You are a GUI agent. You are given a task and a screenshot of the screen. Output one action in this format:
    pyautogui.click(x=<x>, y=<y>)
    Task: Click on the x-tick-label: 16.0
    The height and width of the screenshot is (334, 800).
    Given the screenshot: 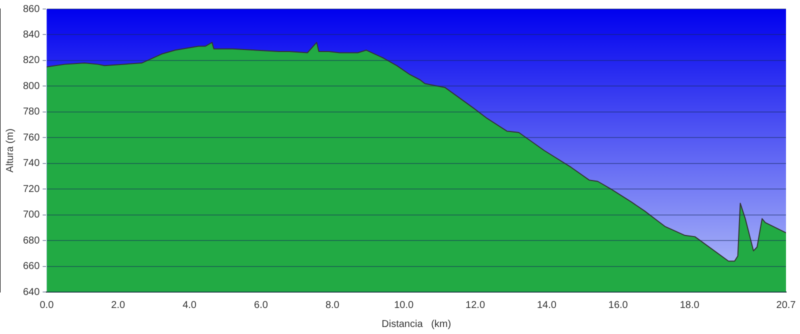 What is the action you would take?
    pyautogui.click(x=618, y=305)
    